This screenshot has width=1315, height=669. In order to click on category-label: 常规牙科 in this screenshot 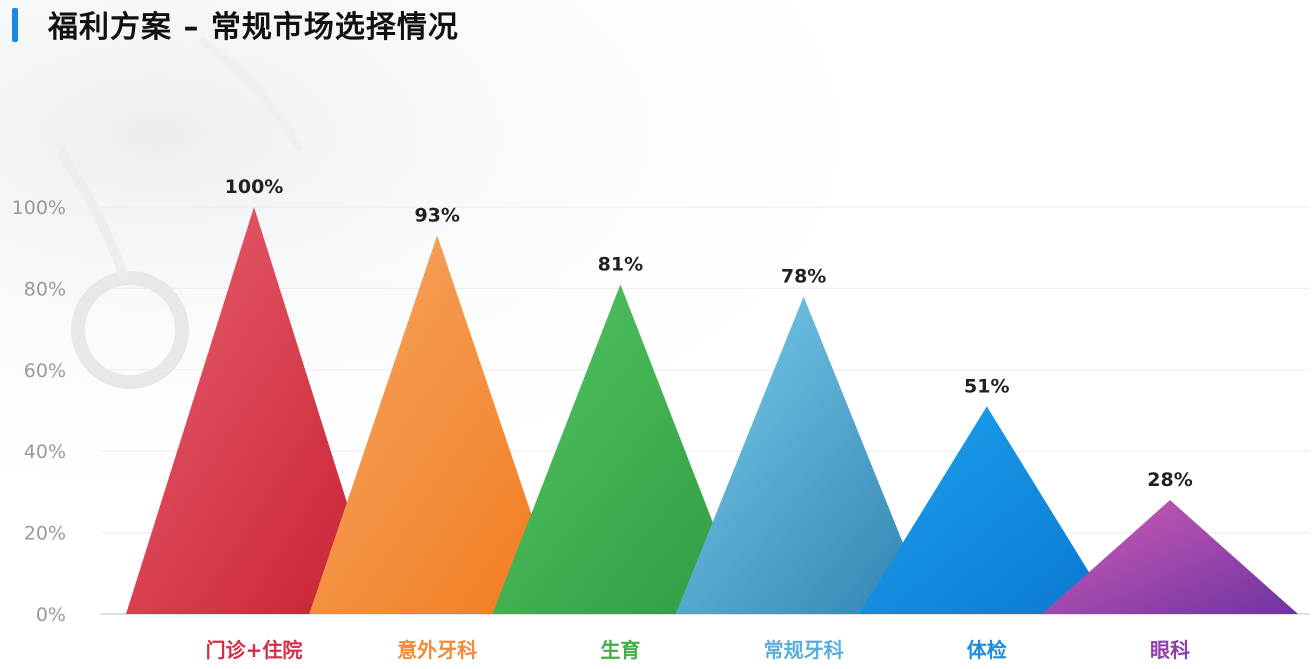, I will do `click(804, 650)`.